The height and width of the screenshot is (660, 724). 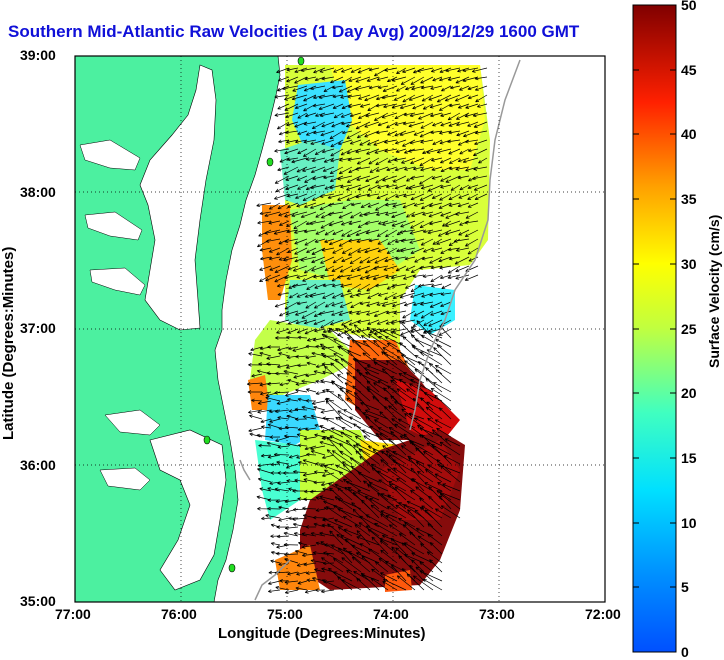 What do you see at coordinates (689, 199) in the screenshot?
I see `colorbar-tick-label: 35` at bounding box center [689, 199].